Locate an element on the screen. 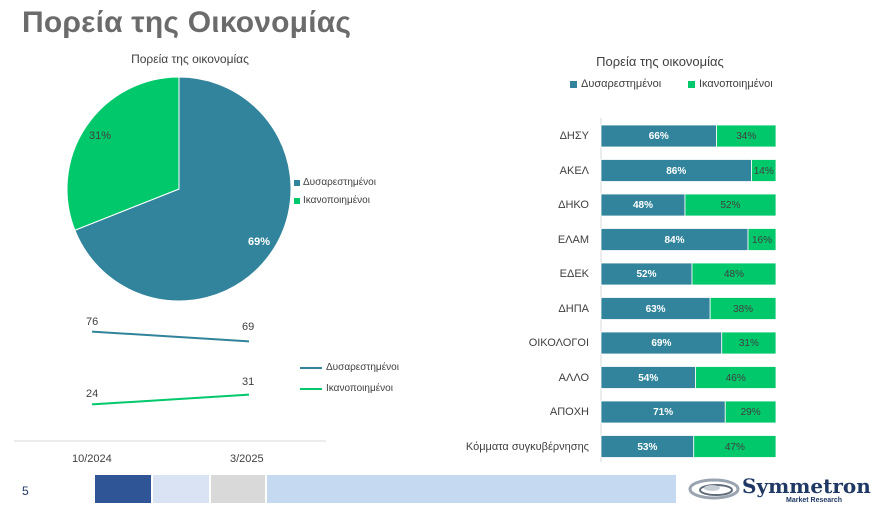  slide-title: Πορεία της Οικονομίας is located at coordinates (187, 22).